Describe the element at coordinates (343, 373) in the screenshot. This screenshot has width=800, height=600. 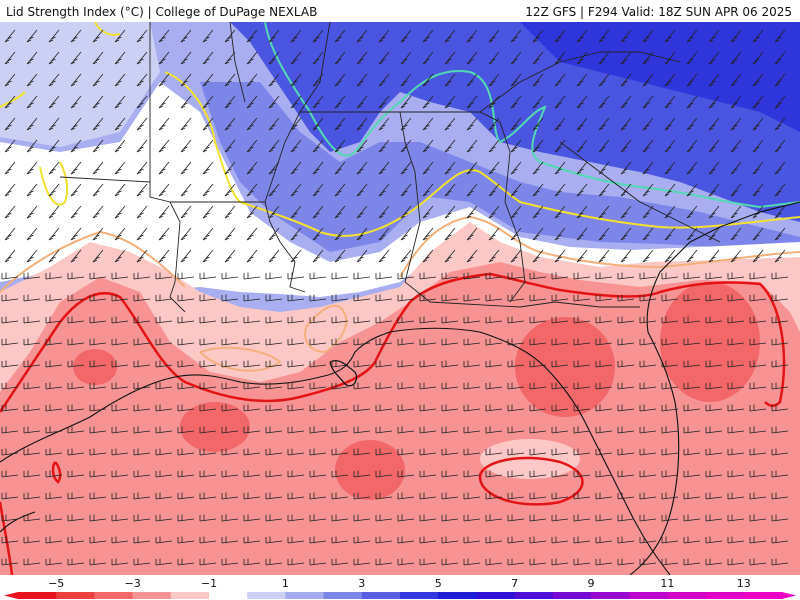
I see `mississippi-delta-coast` at that location.